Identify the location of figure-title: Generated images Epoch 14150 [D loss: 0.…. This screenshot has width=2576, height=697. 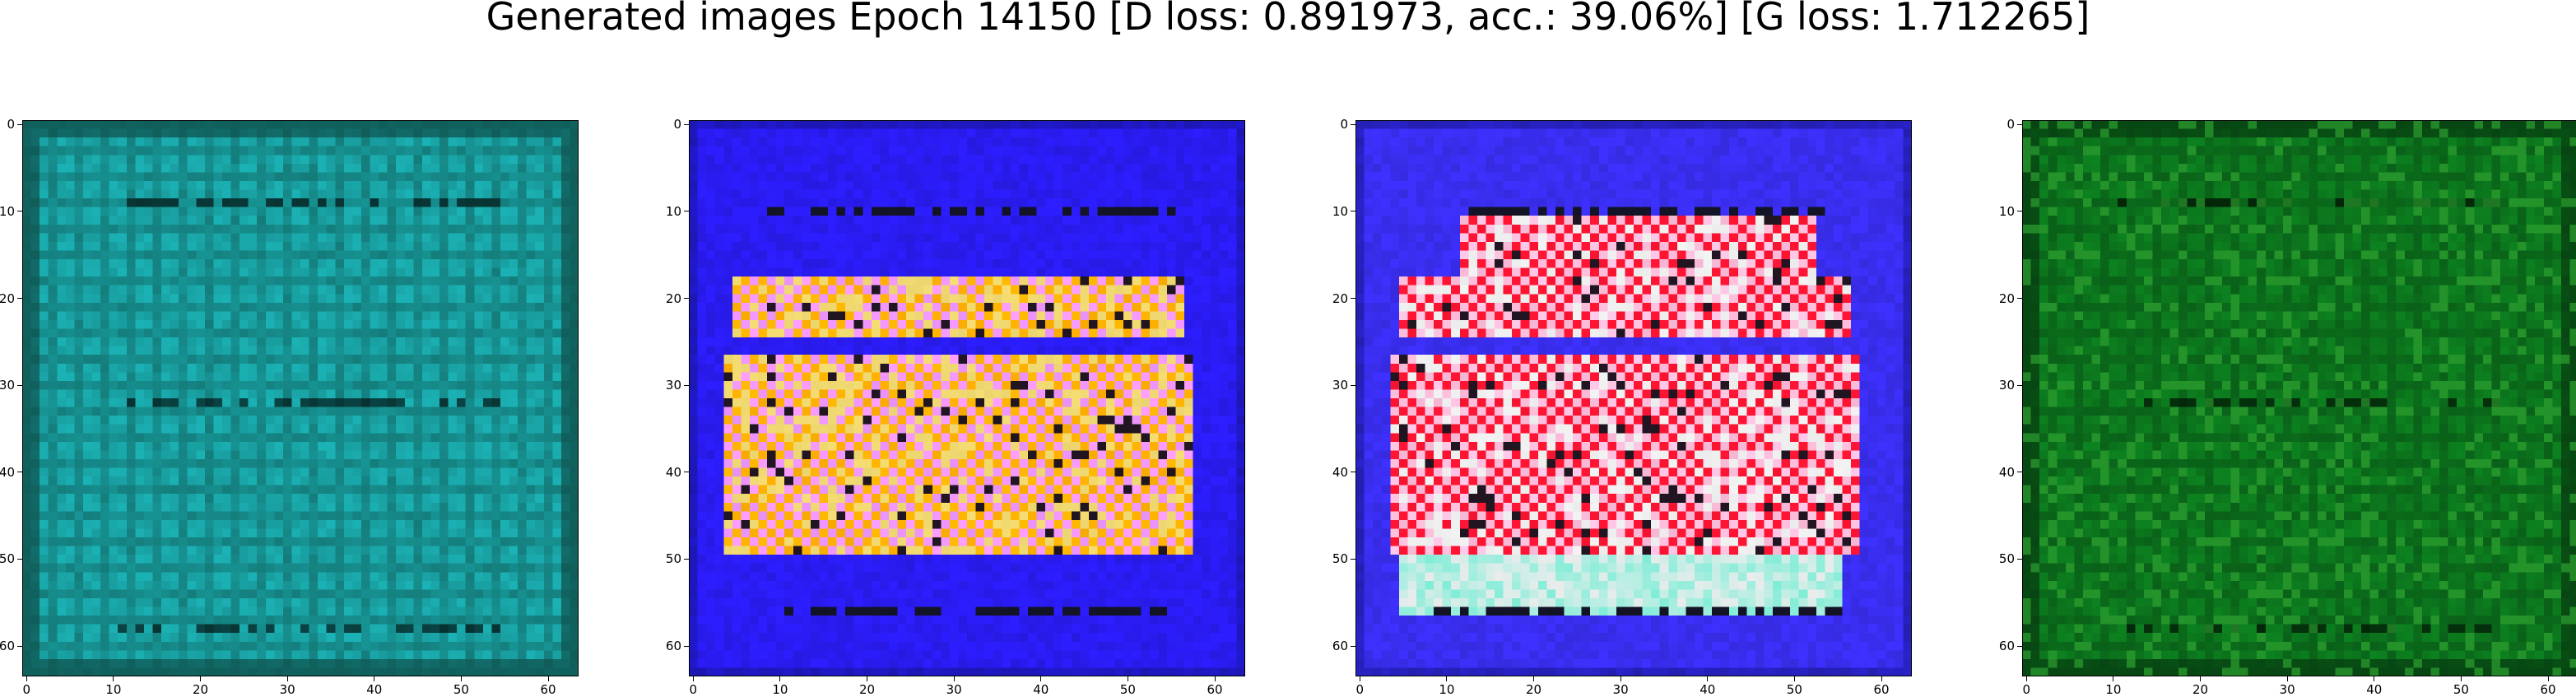
(1288, 19).